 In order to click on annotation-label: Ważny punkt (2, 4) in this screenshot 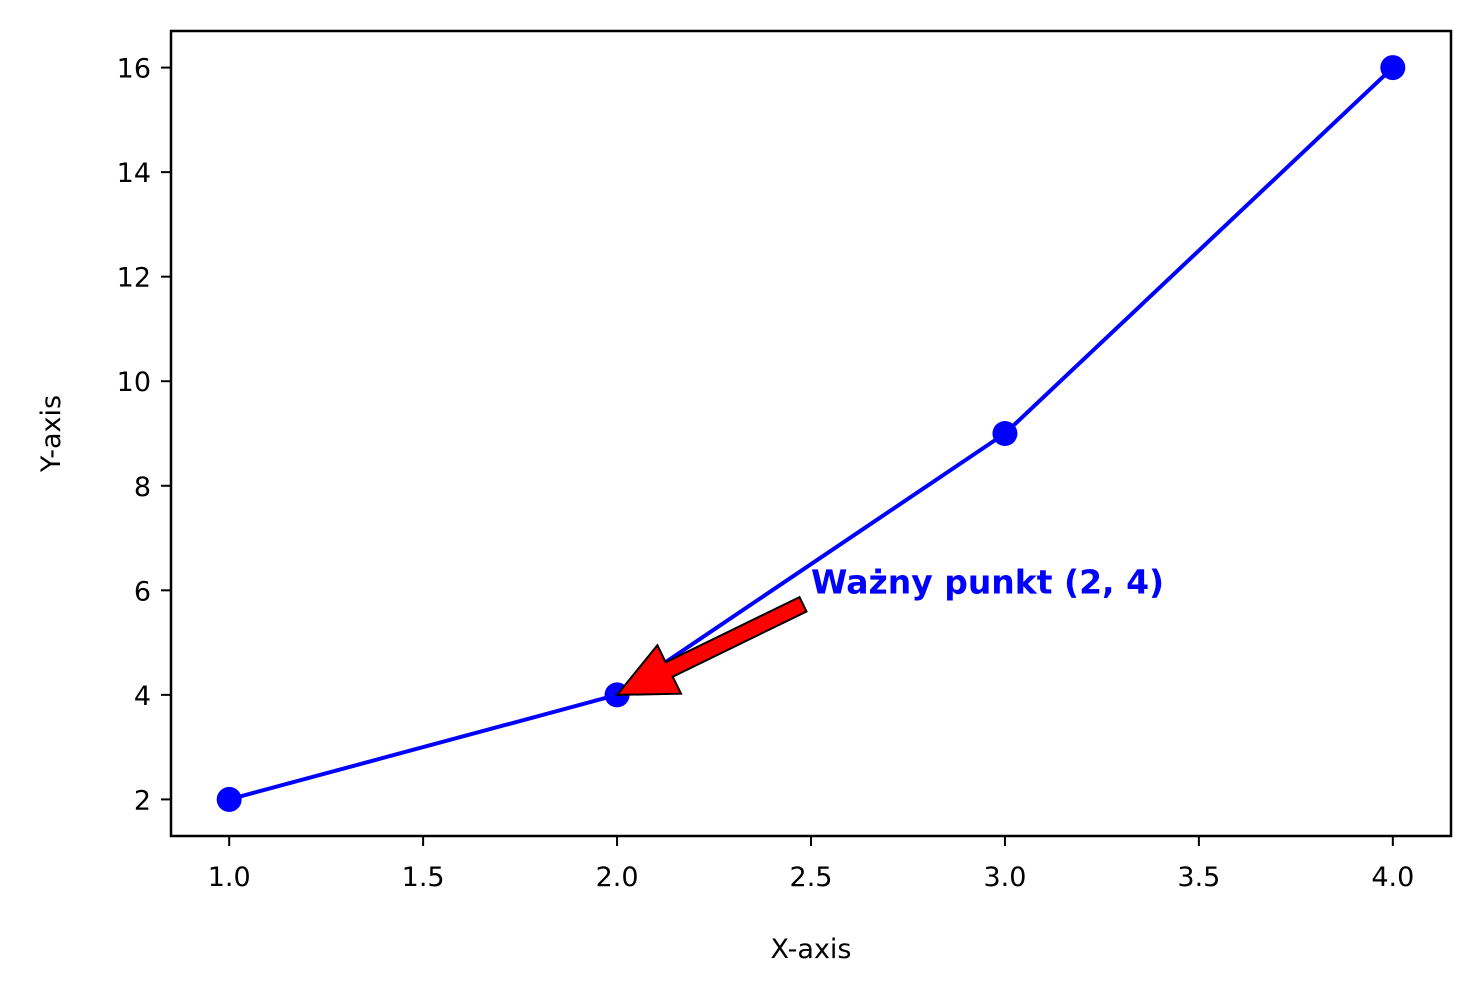, I will do `click(987, 581)`.